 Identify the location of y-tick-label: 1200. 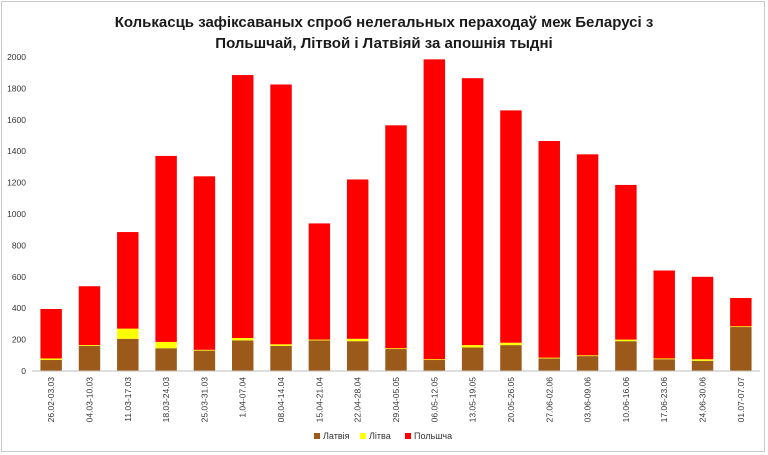
(16, 183).